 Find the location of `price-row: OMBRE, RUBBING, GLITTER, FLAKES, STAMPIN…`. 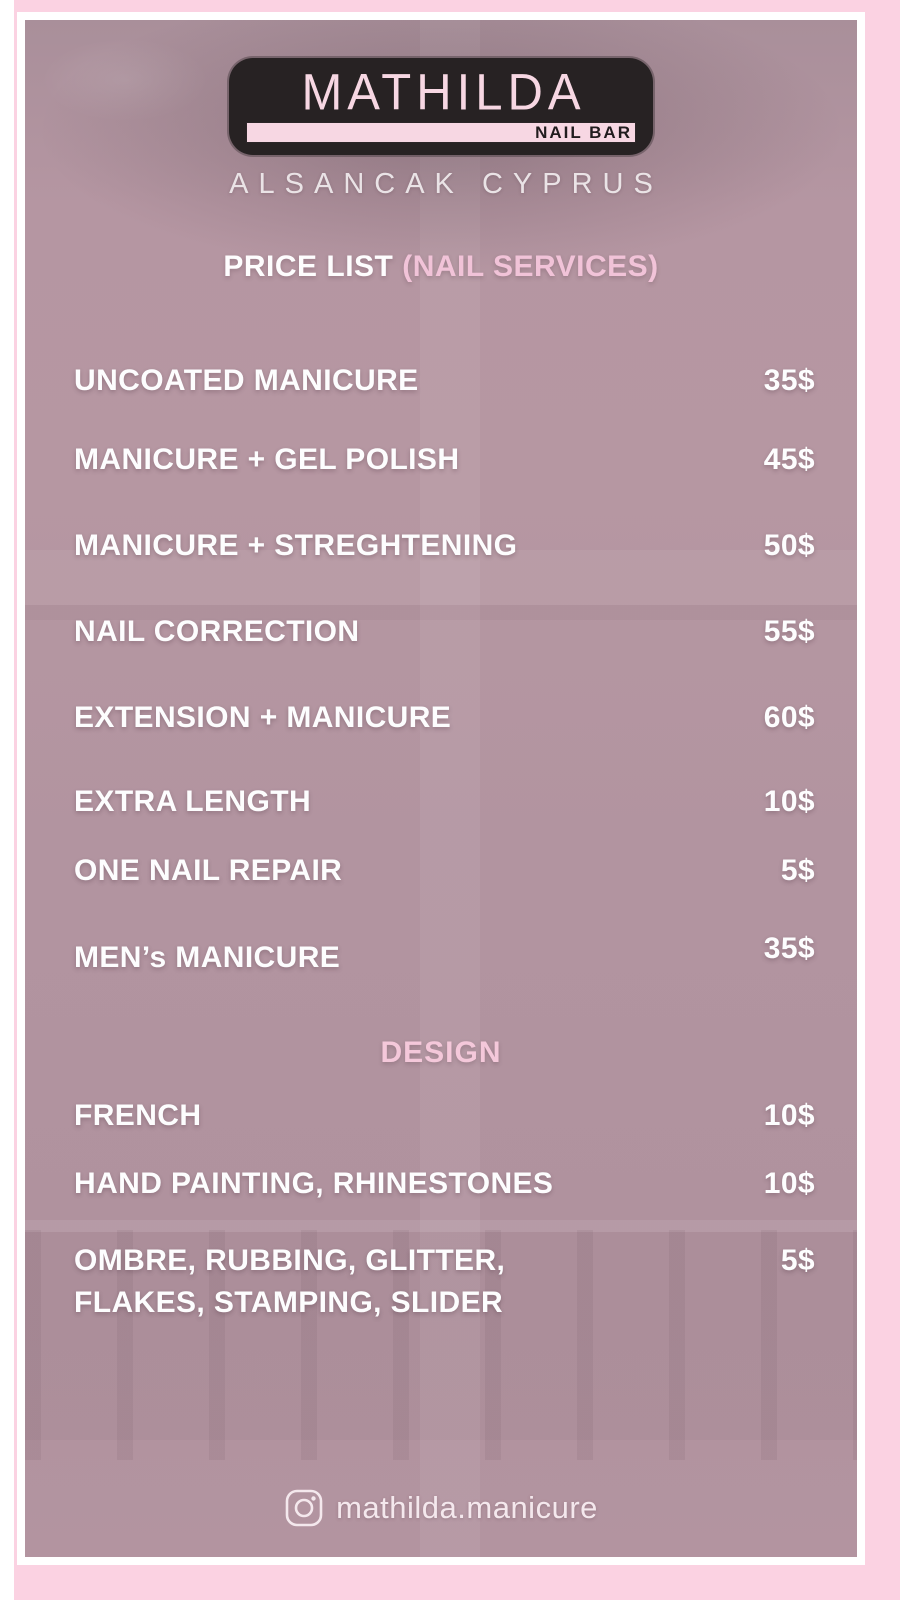

price-row: OMBRE, RUBBING, GLITTER, FLAKES, STAMPIN… is located at coordinates (444, 1282).